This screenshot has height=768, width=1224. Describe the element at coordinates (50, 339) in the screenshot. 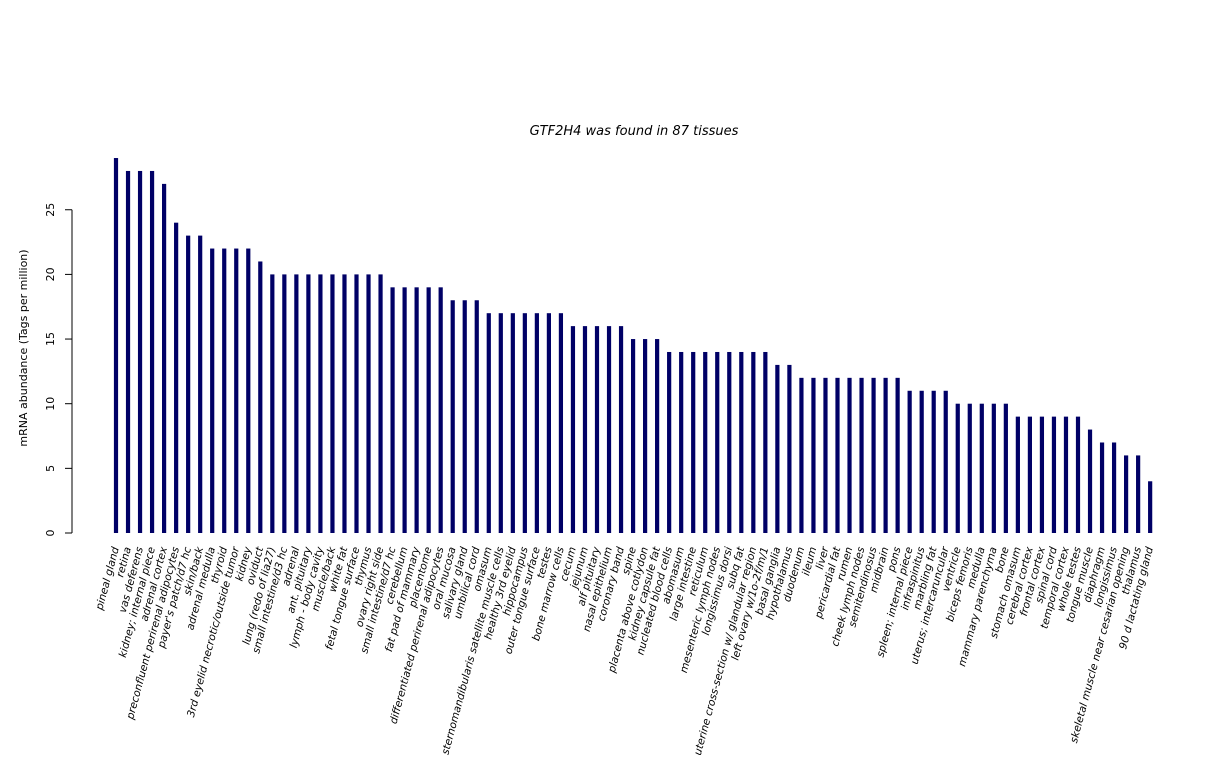

I see `y-tick-label: 15` at that location.